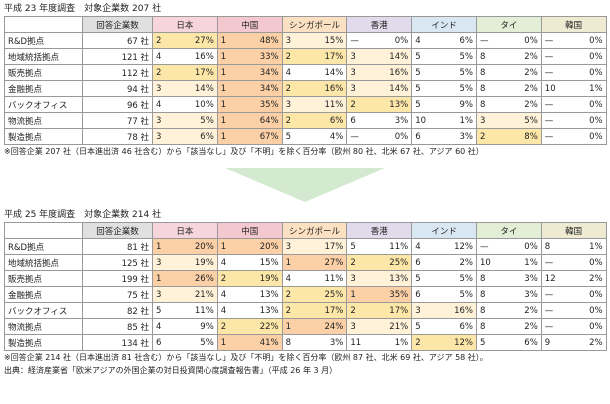 This screenshot has height=404, width=610. I want to click on rank-cell: 4 16%, so click(185, 56).